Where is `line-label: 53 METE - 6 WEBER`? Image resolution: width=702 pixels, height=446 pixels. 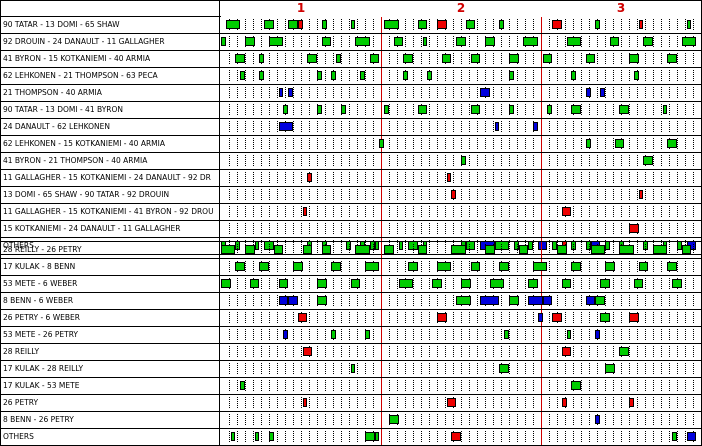 line-label: 53 METE - 6 WEBER is located at coordinates (110, 284).